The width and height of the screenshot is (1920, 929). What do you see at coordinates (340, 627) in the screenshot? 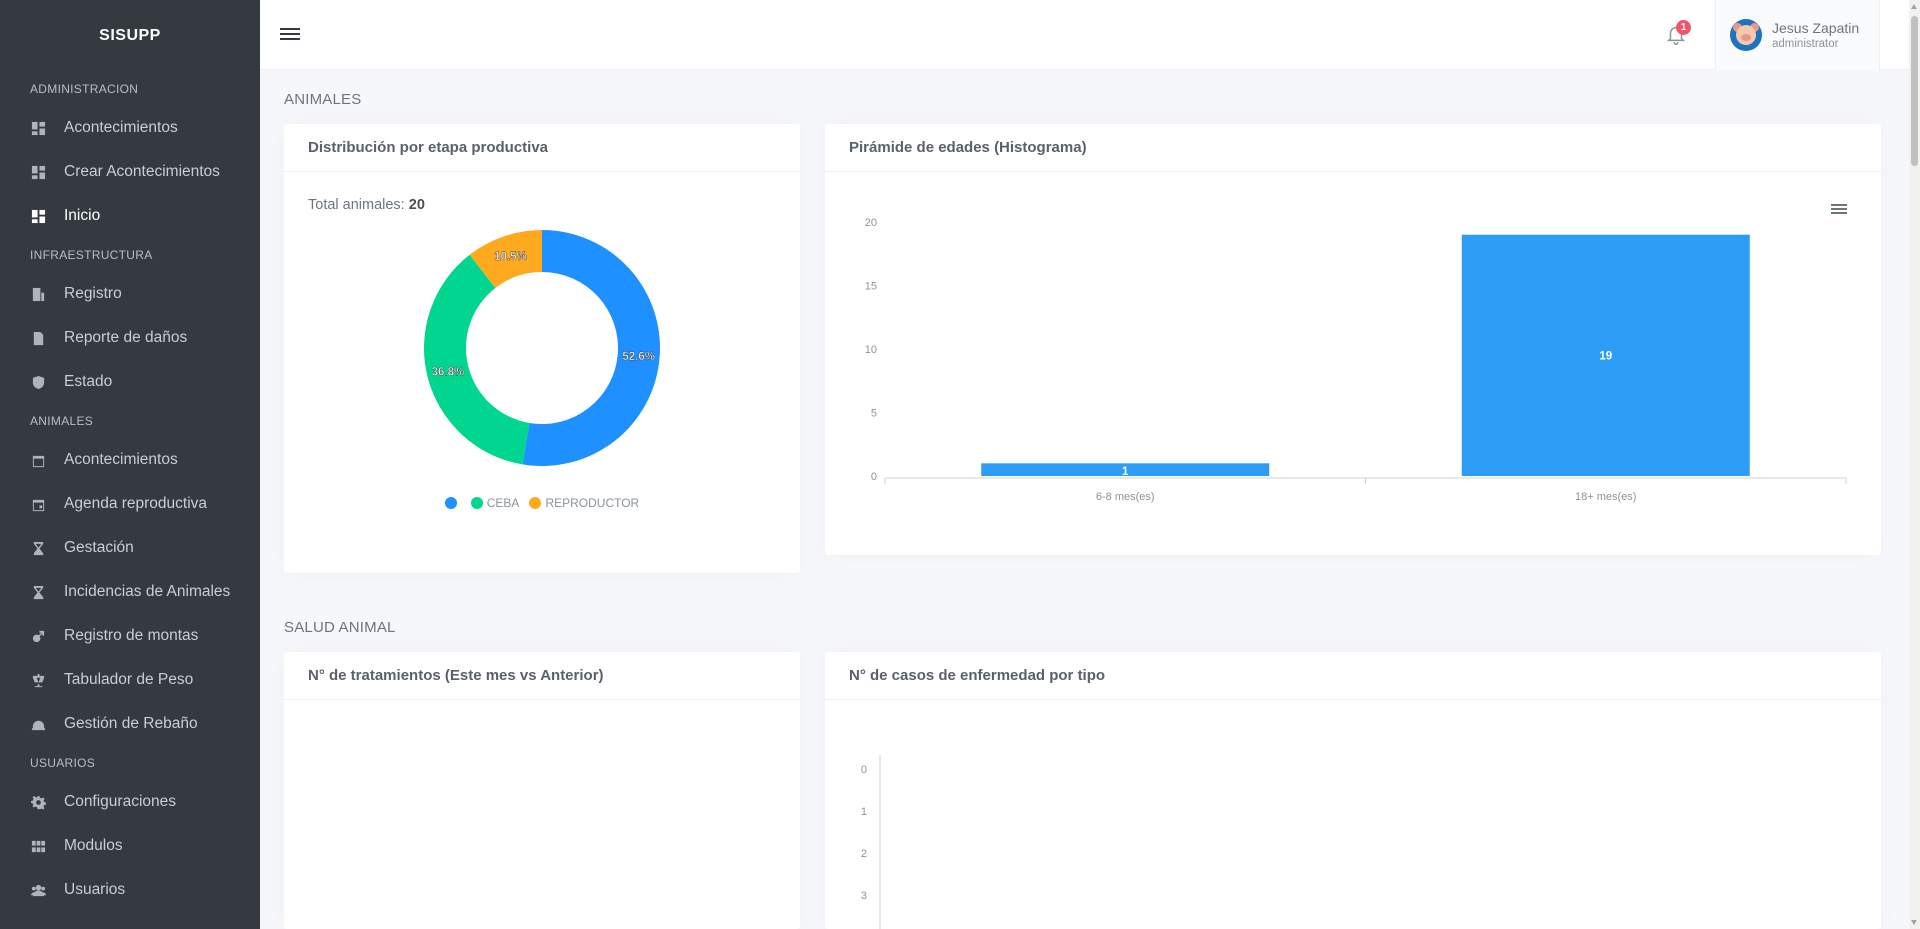
I see `section-title-salud: SALUD ANIMAL` at bounding box center [340, 627].